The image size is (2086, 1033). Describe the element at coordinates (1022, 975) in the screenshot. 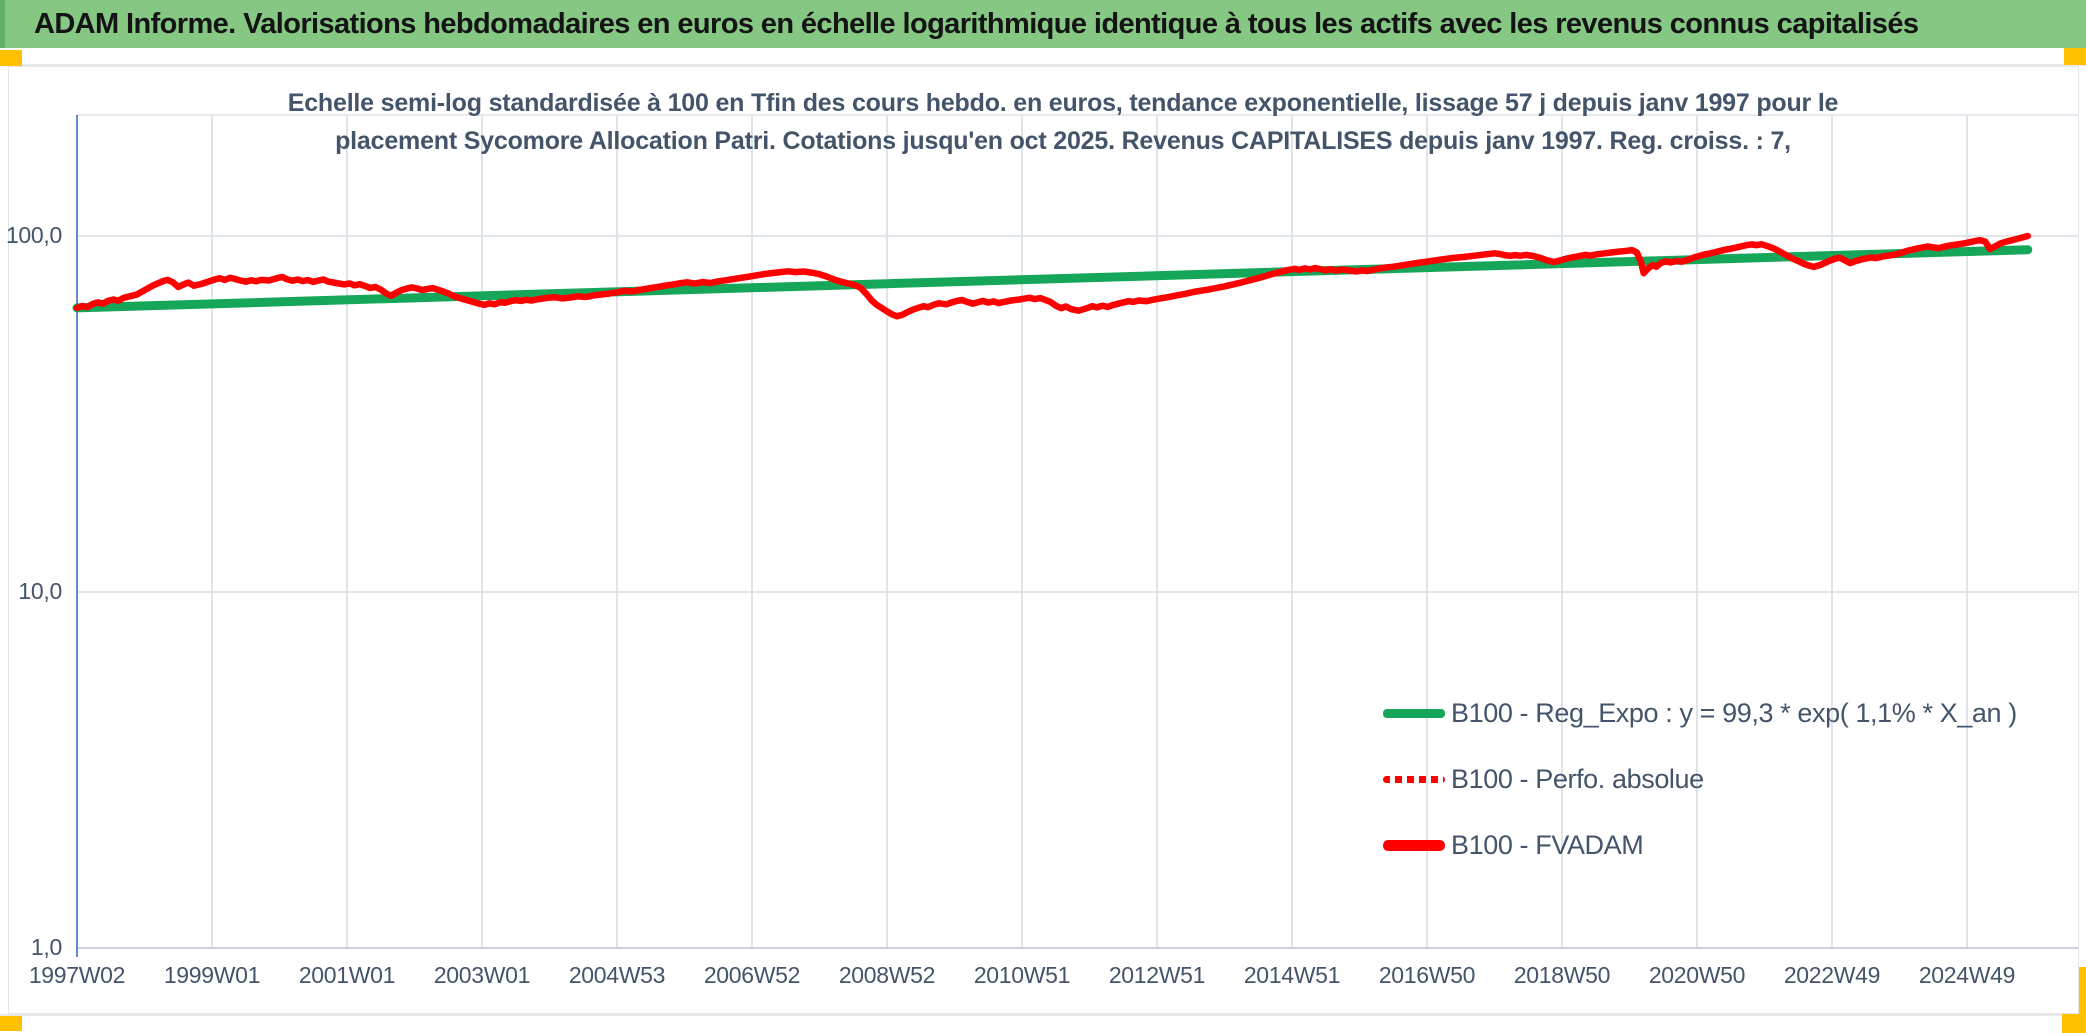

I see `x-tick-label: 2010W51` at that location.